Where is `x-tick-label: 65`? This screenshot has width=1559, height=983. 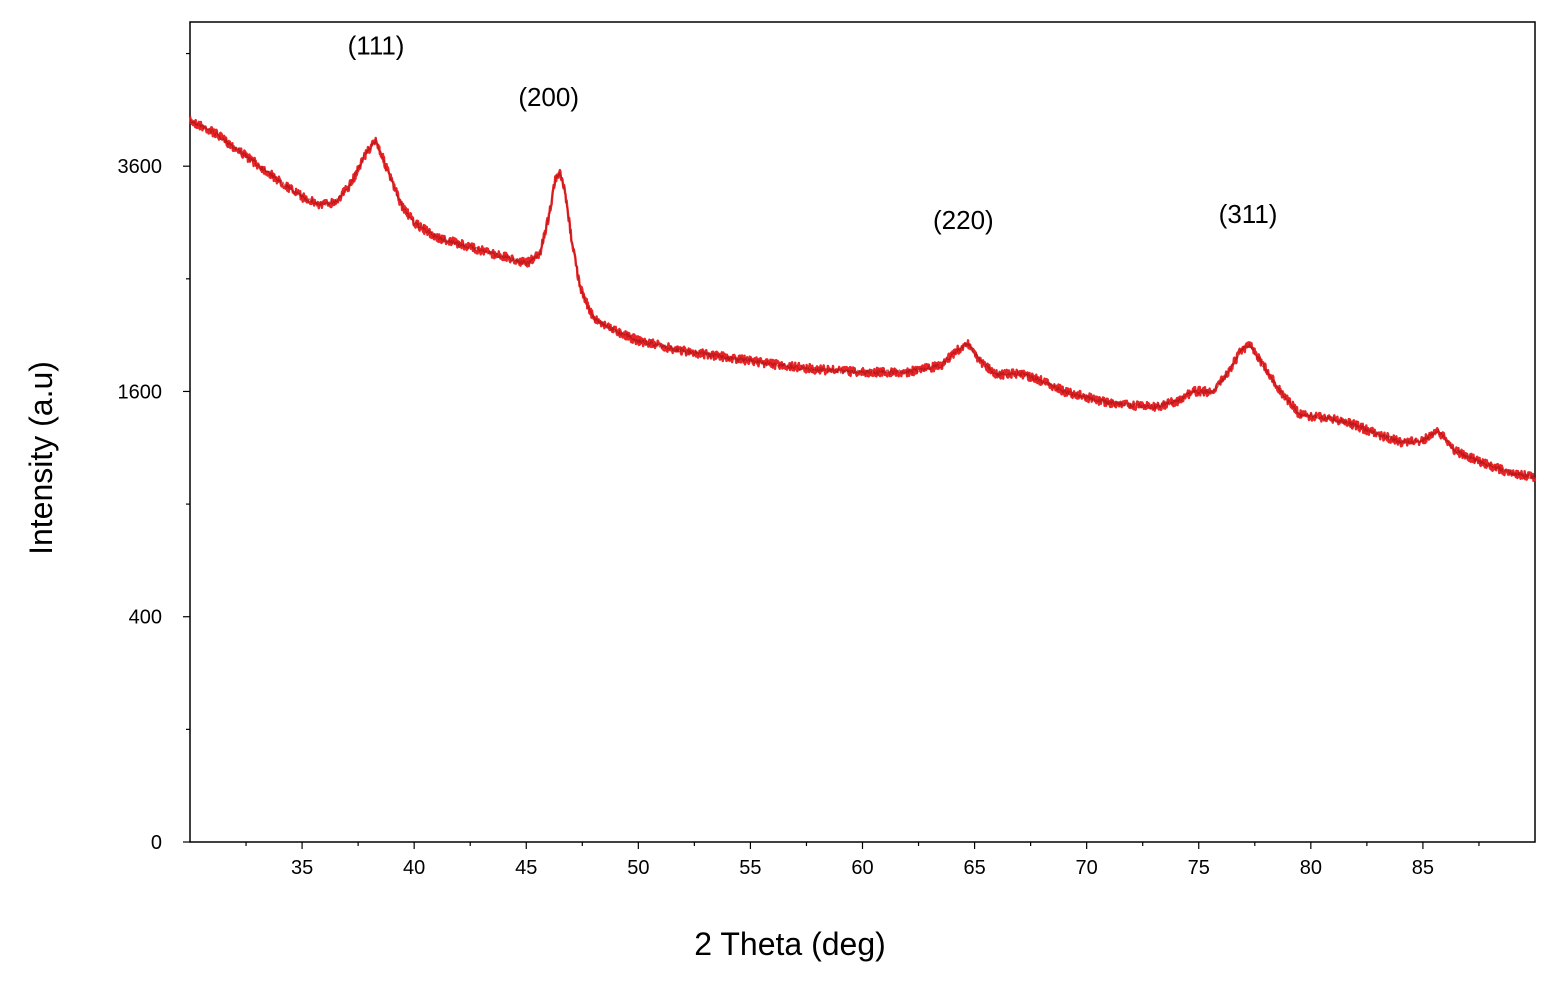 x-tick-label: 65 is located at coordinates (974, 868).